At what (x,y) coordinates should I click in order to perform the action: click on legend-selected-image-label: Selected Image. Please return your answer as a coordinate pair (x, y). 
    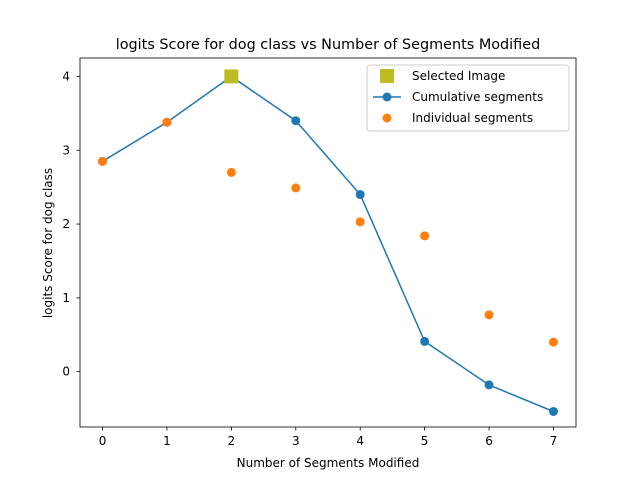
    Looking at the image, I should click on (458, 76).